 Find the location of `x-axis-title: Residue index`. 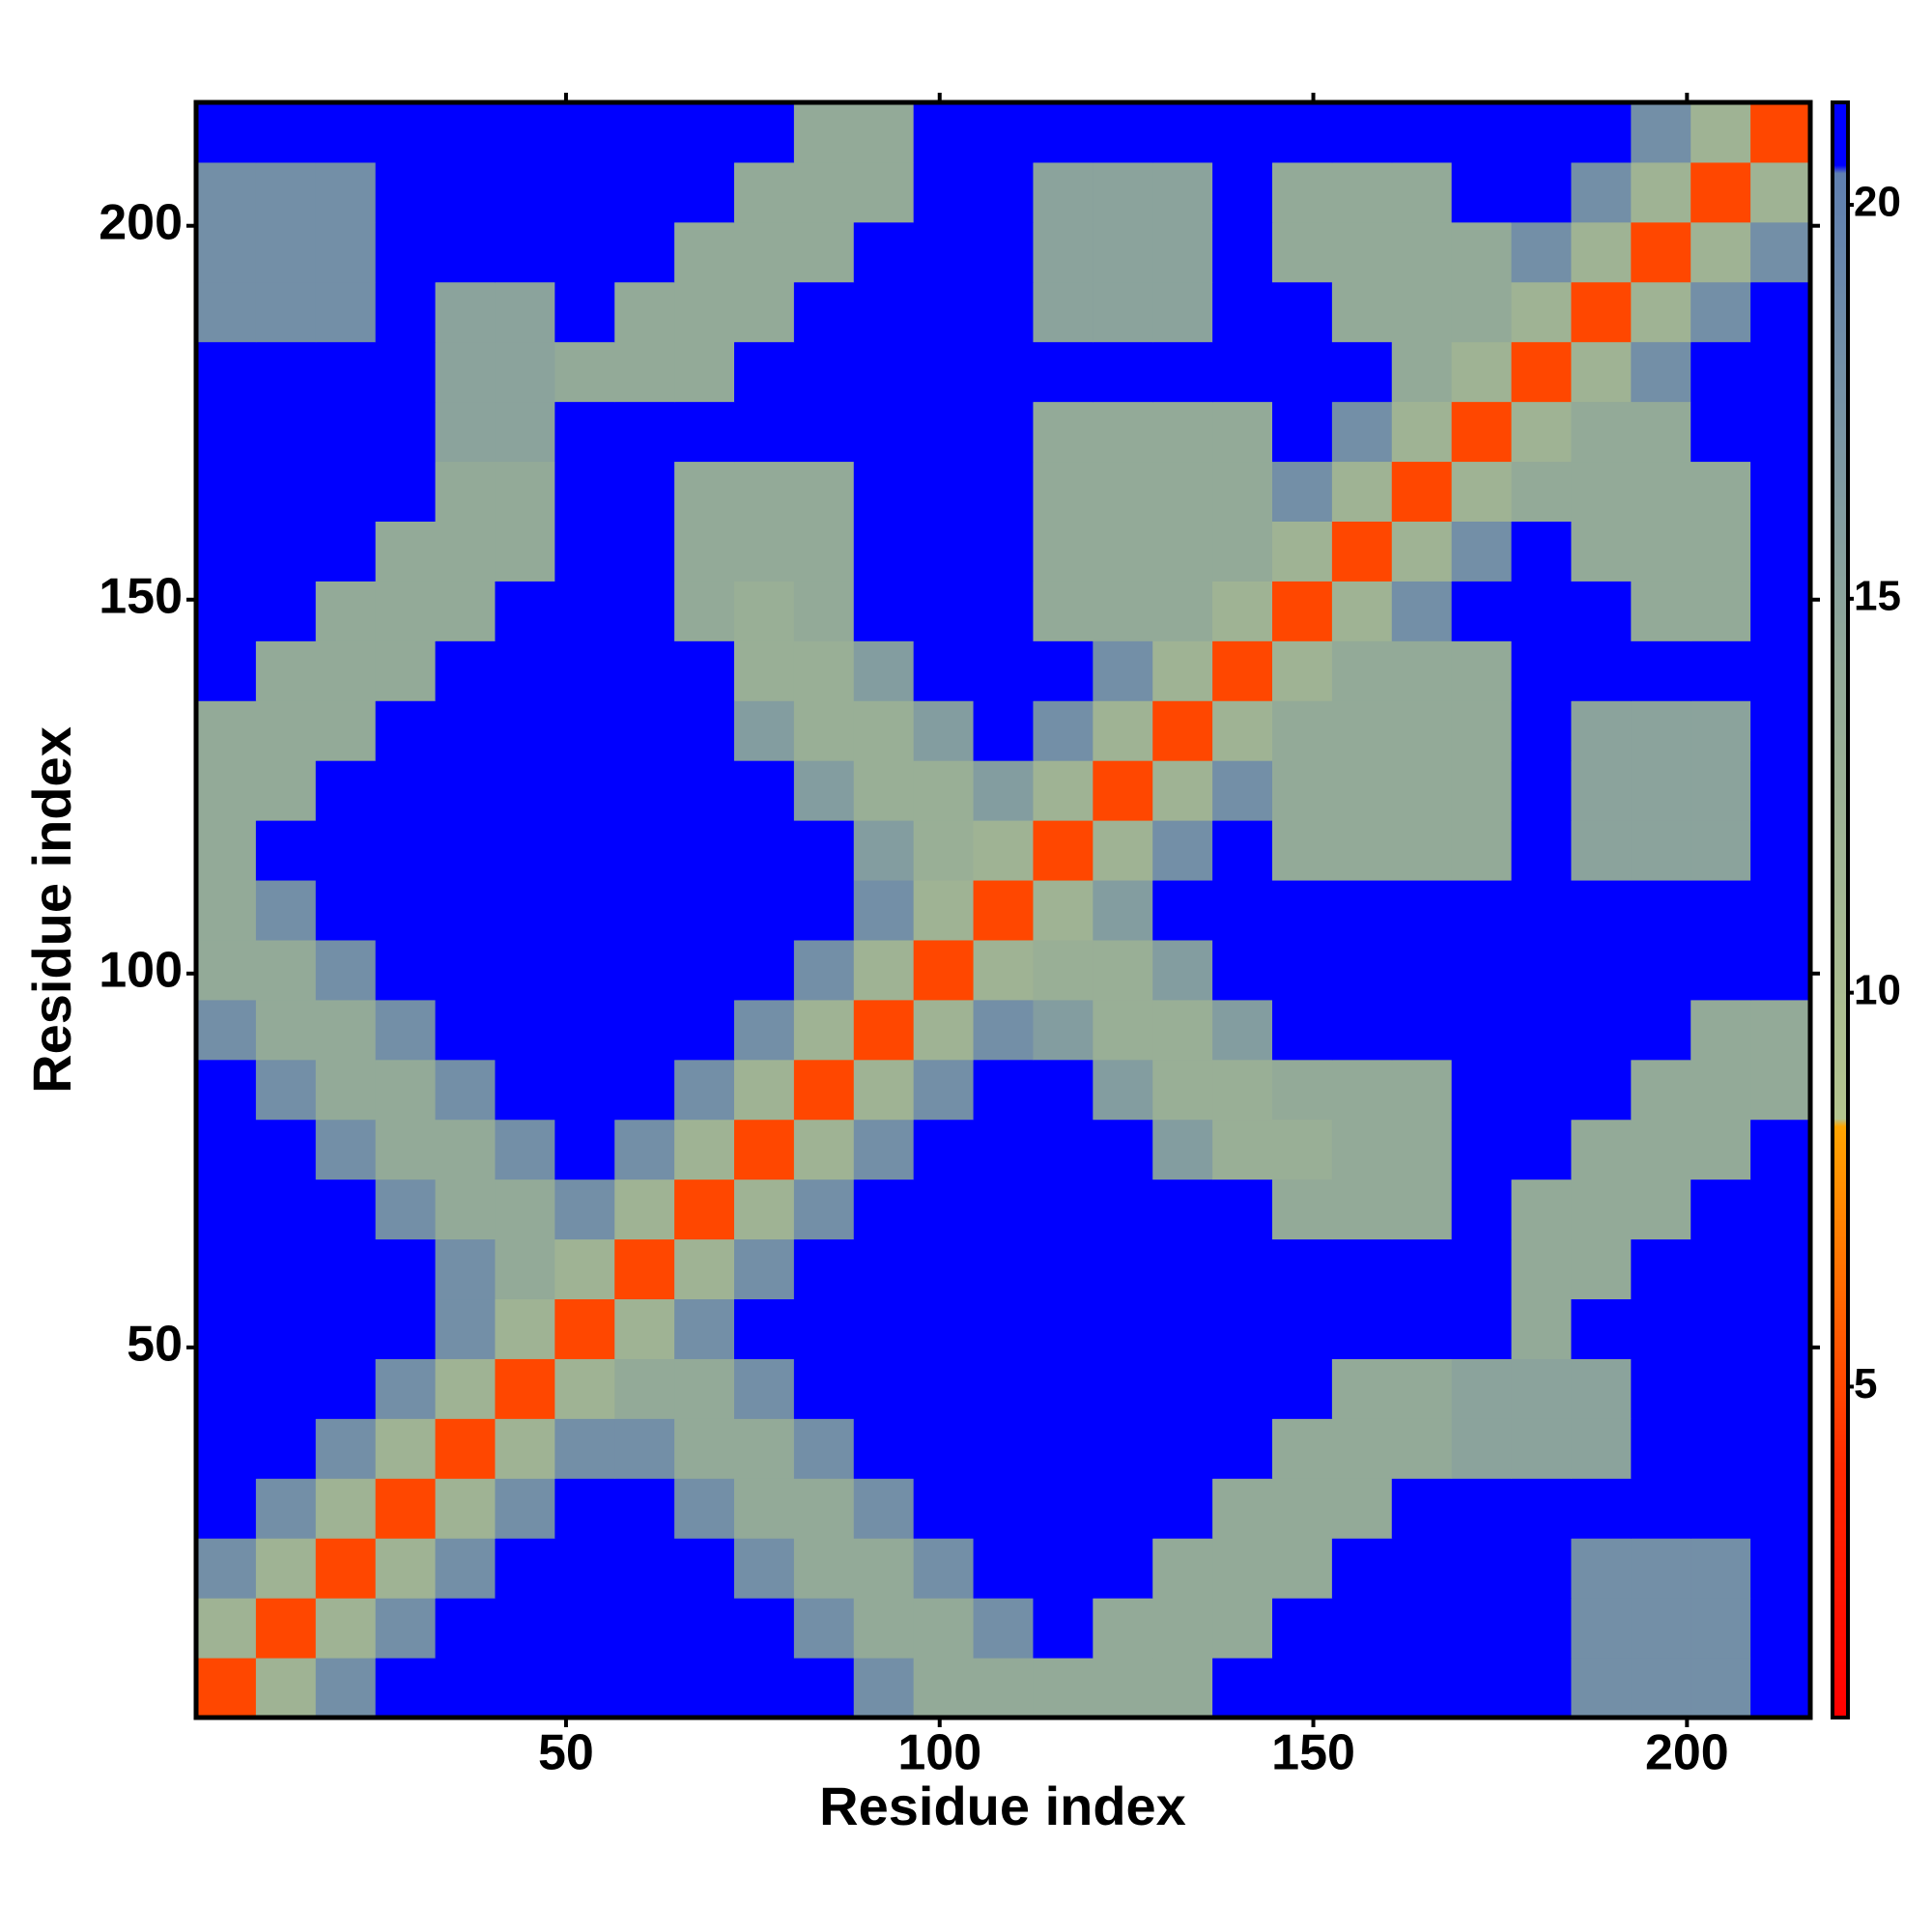

x-axis-title: Residue index is located at coordinates (1002, 1806).